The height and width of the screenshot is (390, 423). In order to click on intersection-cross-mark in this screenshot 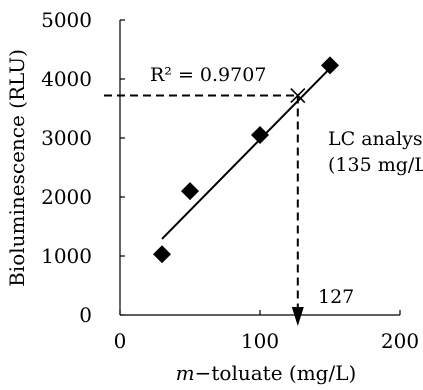, I will do `click(298, 95)`.